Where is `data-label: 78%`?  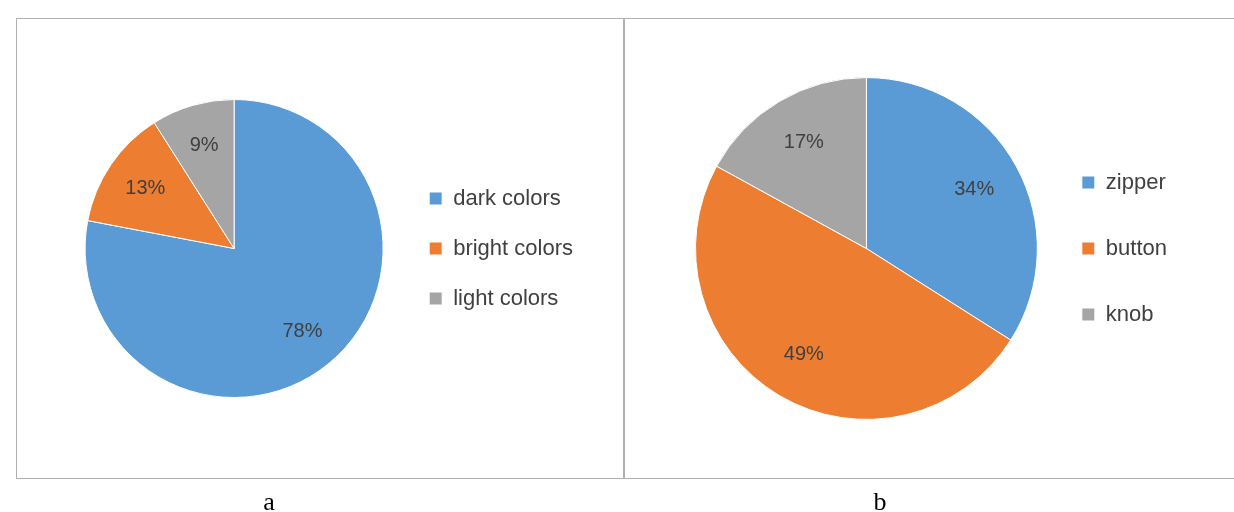 data-label: 78% is located at coordinates (302, 329).